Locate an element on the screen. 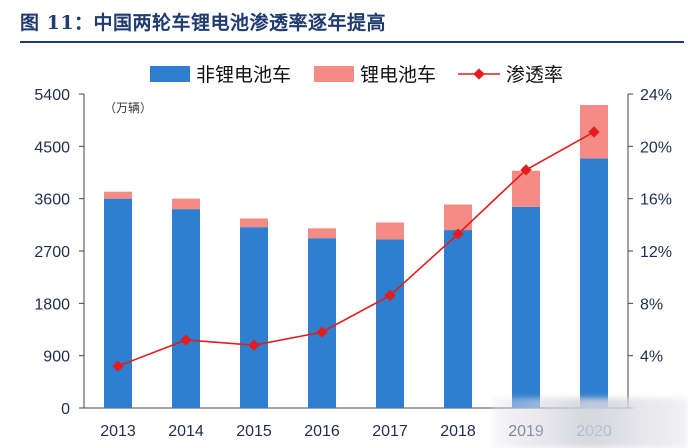 The height and width of the screenshot is (448, 688). x-tick-label: 2016 is located at coordinates (322, 431).